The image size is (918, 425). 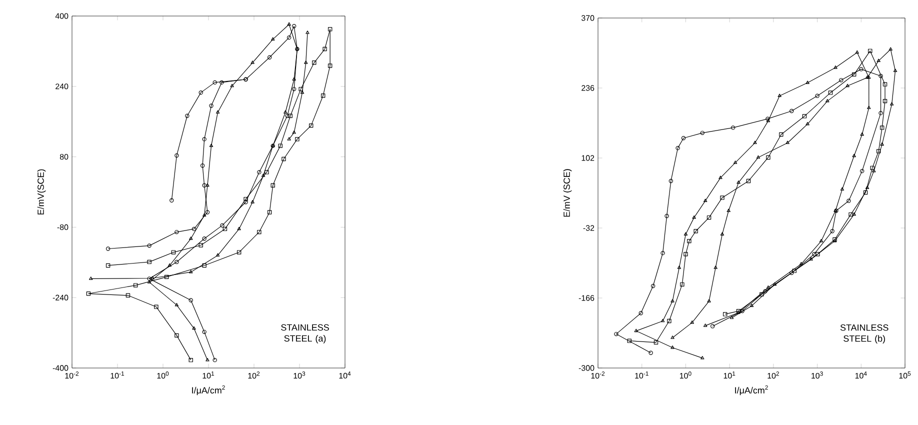 I want to click on annotation: STAINLESS STEEL (b), so click(x=864, y=334).